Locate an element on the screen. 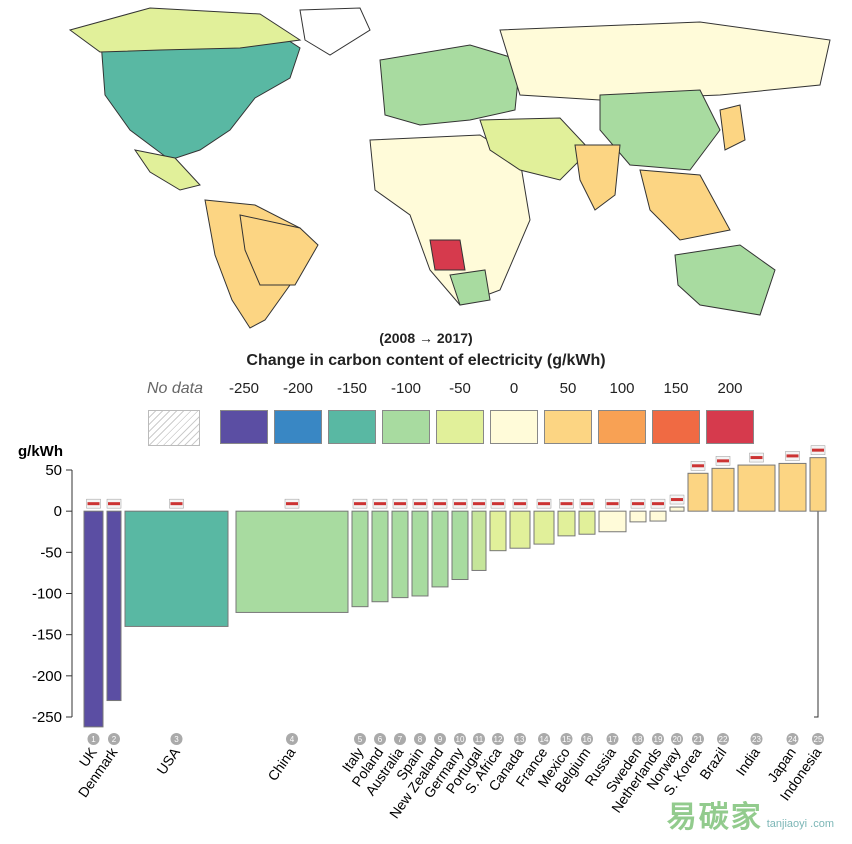  rank-label: 21 is located at coordinates (698, 739).